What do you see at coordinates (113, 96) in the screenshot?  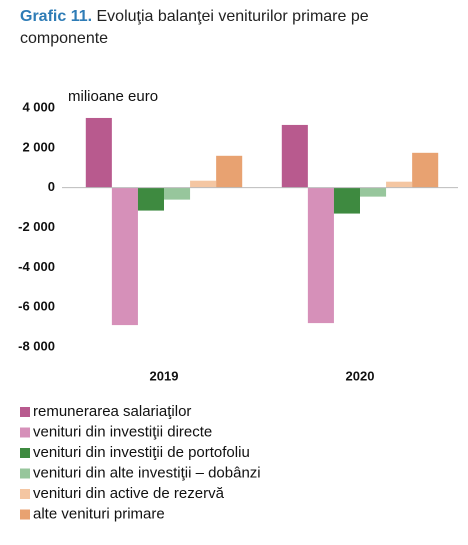 I see `y-axis-label: milioane euro` at bounding box center [113, 96].